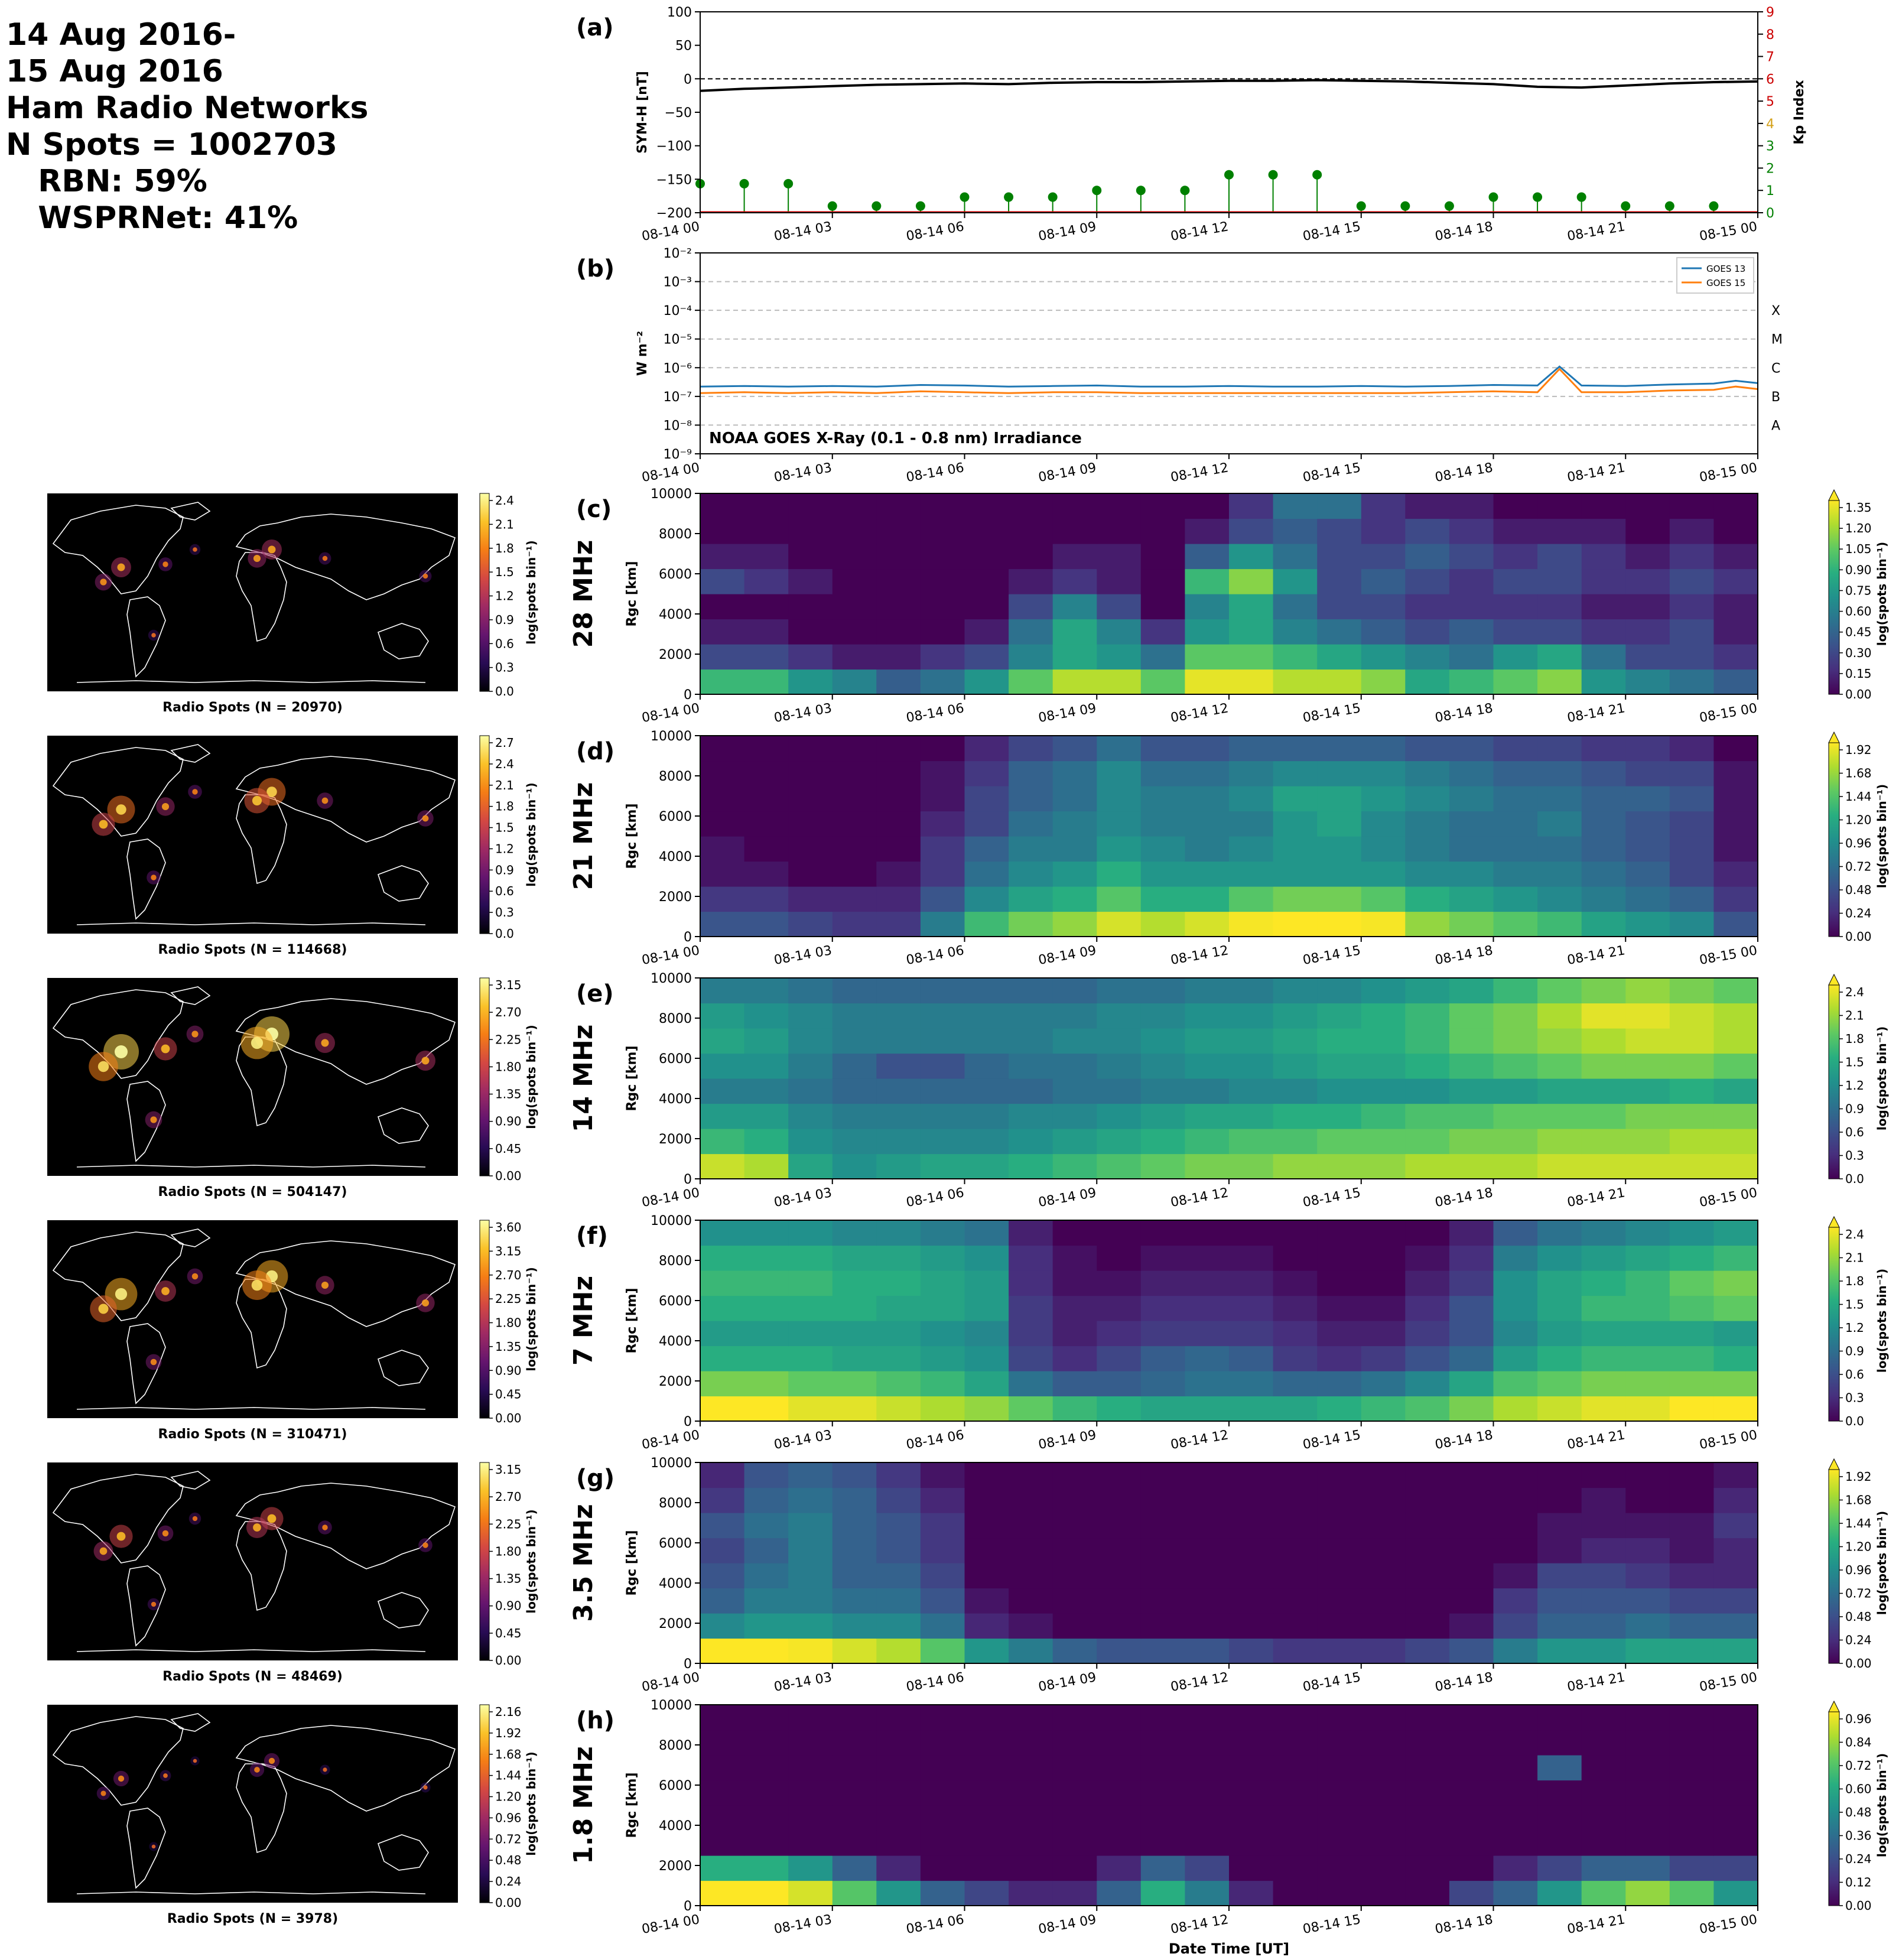 The image size is (1899, 1960). What do you see at coordinates (671, 1705) in the screenshot?
I see `y-tick-label: 10000` at bounding box center [671, 1705].